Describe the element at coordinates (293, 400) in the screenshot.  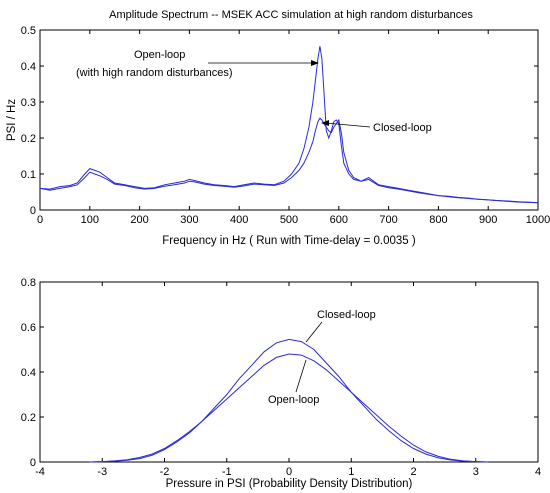
I see `annotation-open-loop-bottom: Open-loop` at that location.